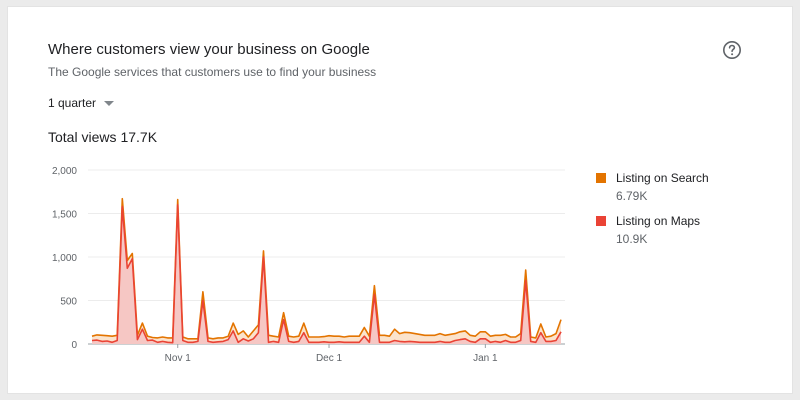  I want to click on y-tick-label: 1,500, so click(64, 215).